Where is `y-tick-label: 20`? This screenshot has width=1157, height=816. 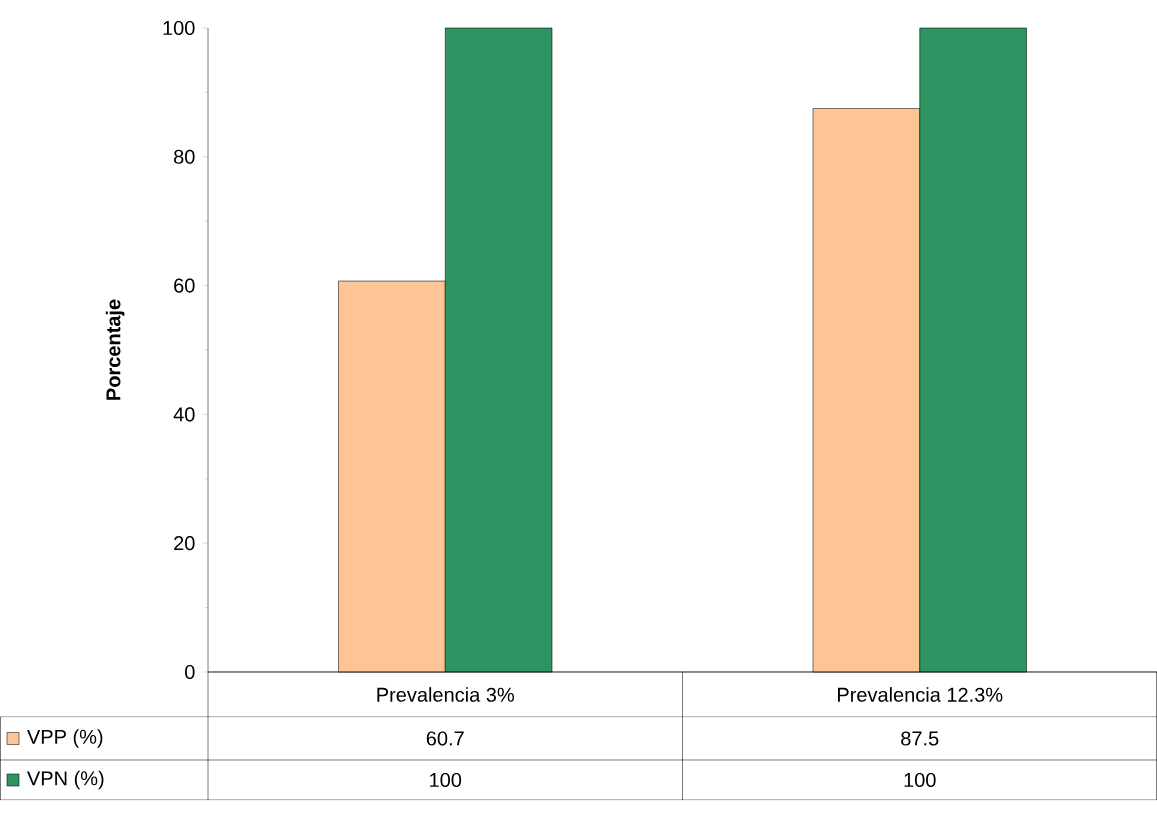
y-tick-label: 20 is located at coordinates (184, 543).